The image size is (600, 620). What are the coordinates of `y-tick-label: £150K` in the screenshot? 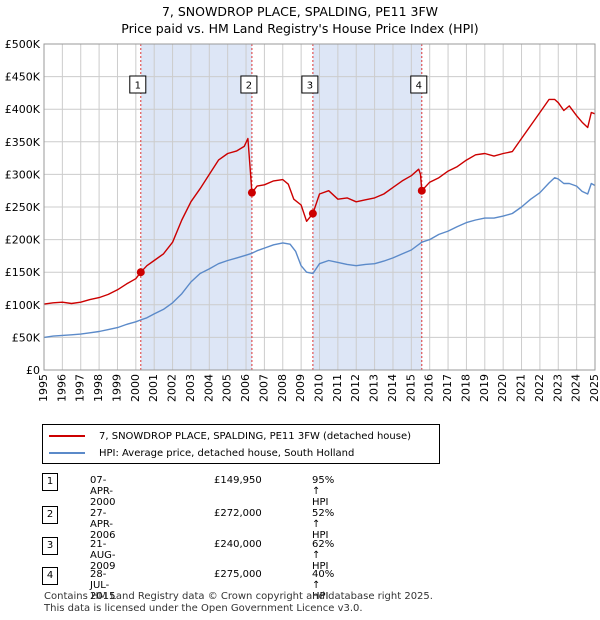 It's located at (23, 272).